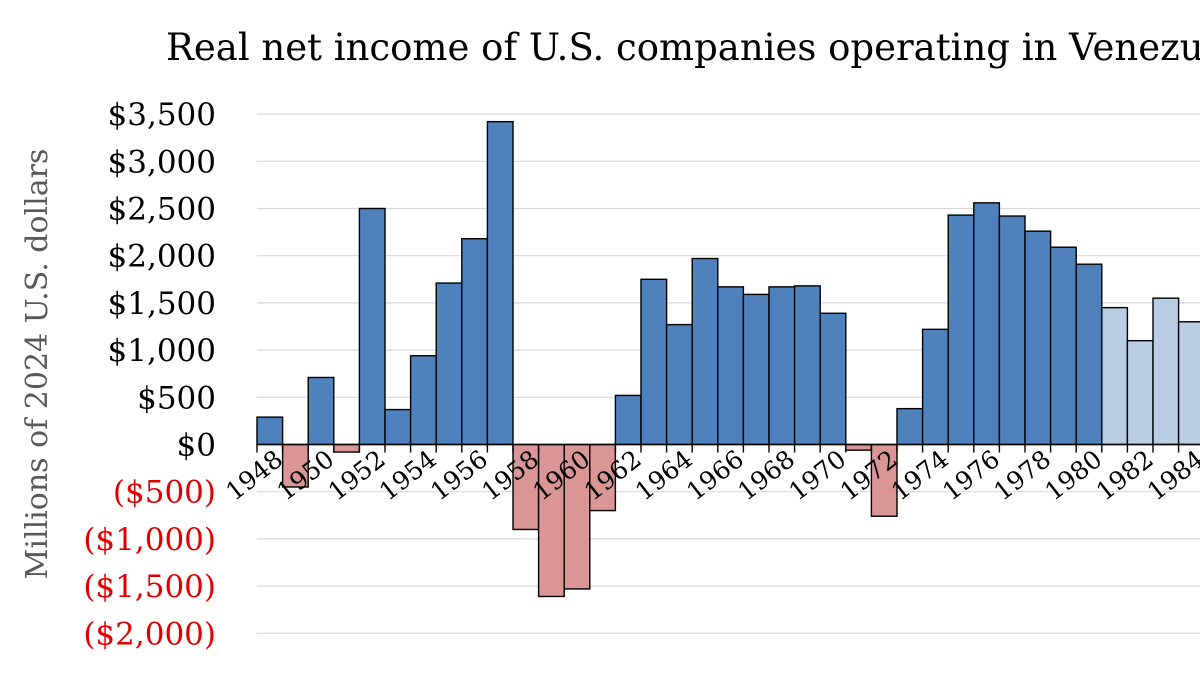 This screenshot has width=1200, height=675. Describe the element at coordinates (149, 587) in the screenshot. I see `y-tick-label: ($1,500)` at that location.